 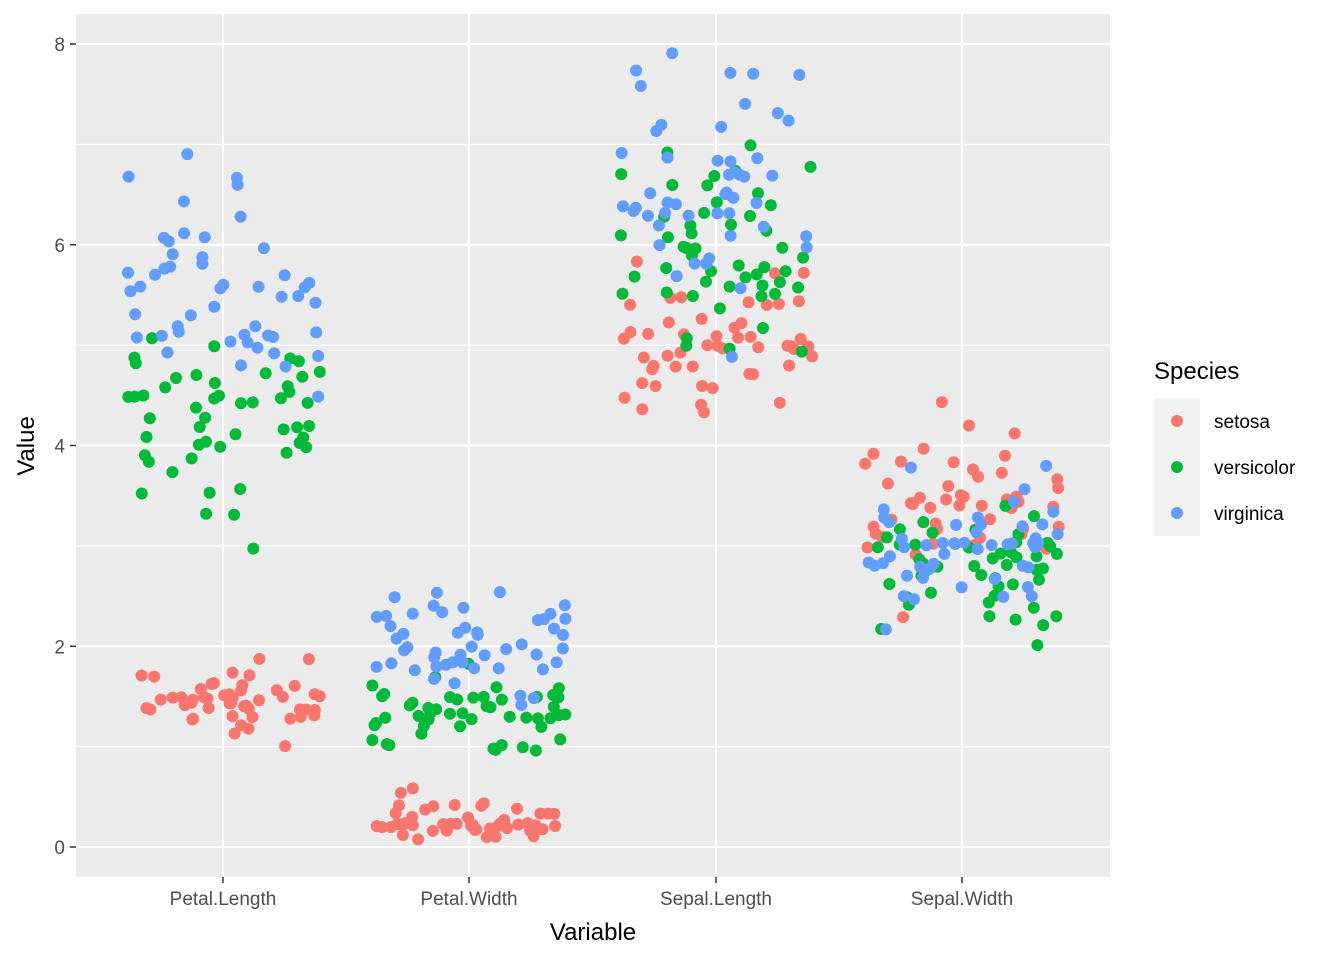 What do you see at coordinates (59, 45) in the screenshot?
I see `y-tick-label: 8` at bounding box center [59, 45].